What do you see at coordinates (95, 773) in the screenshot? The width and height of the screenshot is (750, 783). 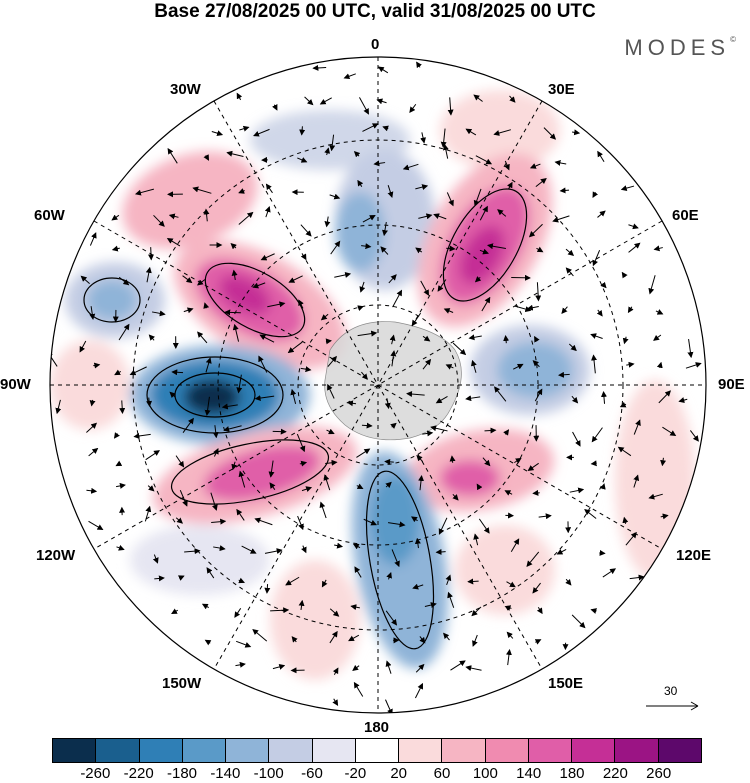 I see `colorbar-tick-label: -260` at bounding box center [95, 773].